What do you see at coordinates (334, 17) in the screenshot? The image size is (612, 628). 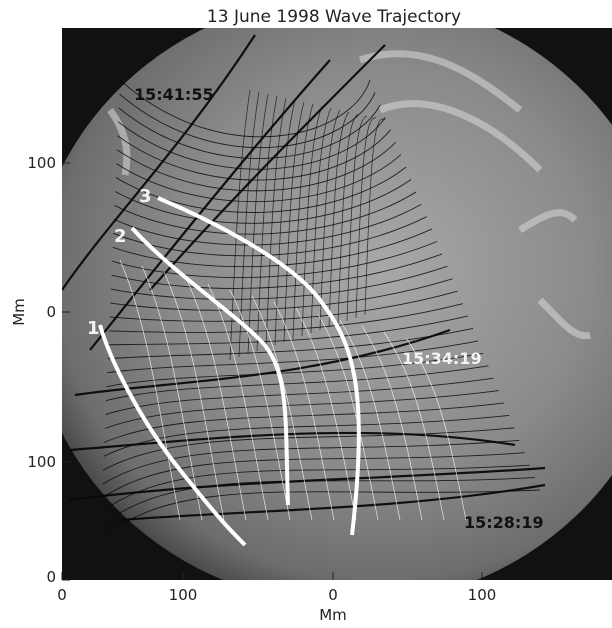 I see `chart-title: 13 June 1998 Wave Trajectory` at bounding box center [334, 17].